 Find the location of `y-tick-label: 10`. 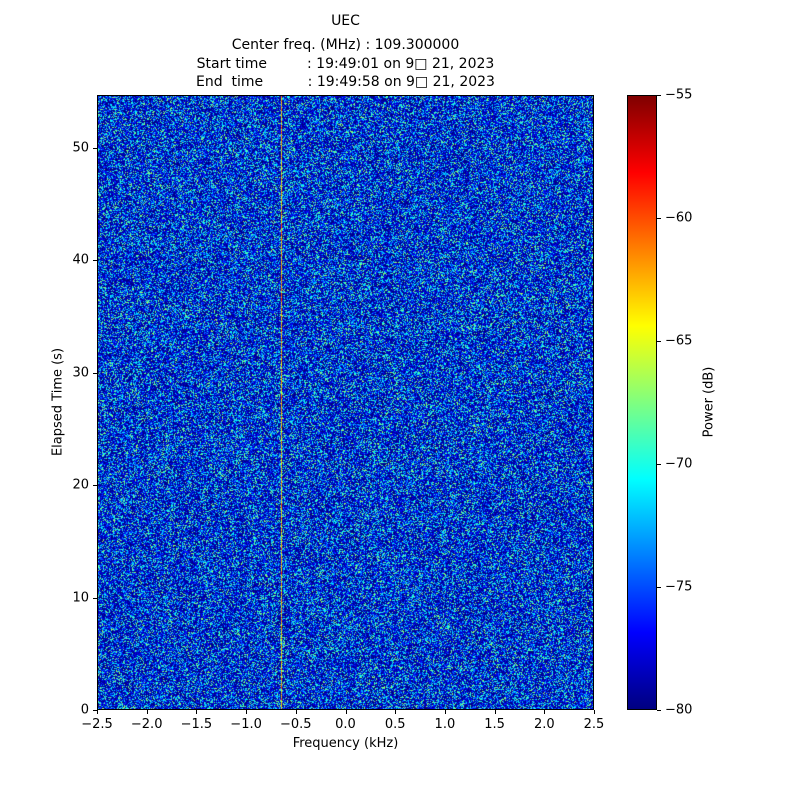

y-tick-label: 10 is located at coordinates (80, 598).